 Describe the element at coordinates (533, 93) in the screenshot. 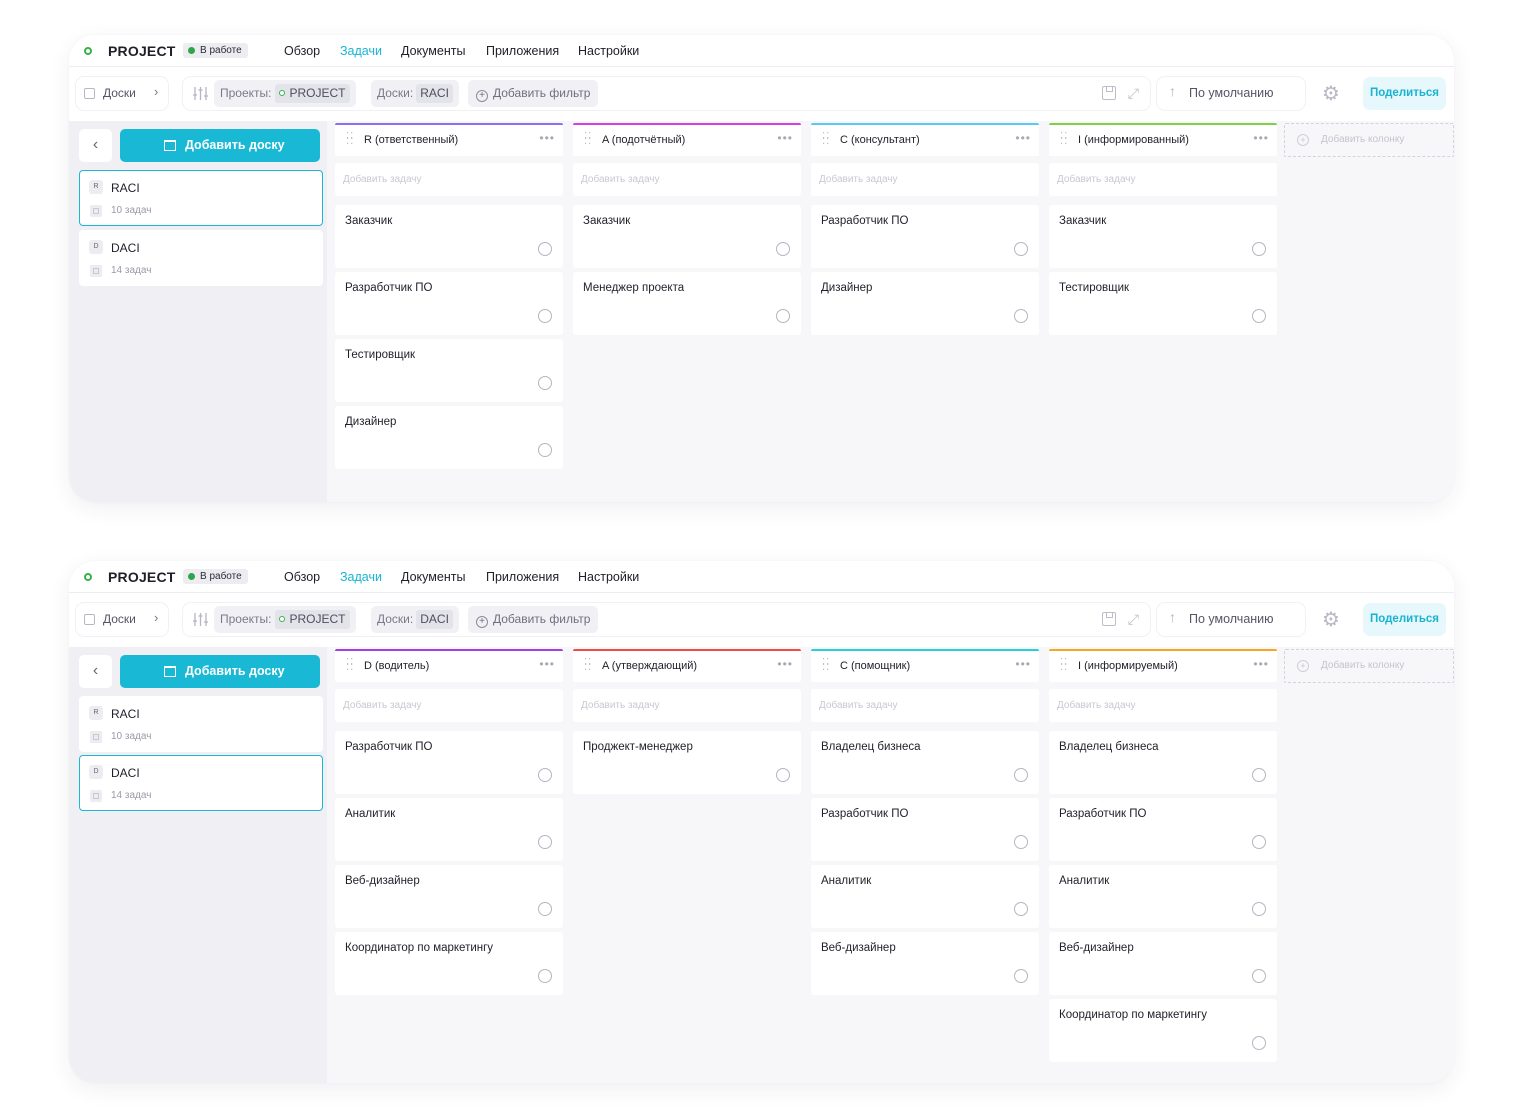

I see `add-filter-button: + Добавить фильтр` at that location.